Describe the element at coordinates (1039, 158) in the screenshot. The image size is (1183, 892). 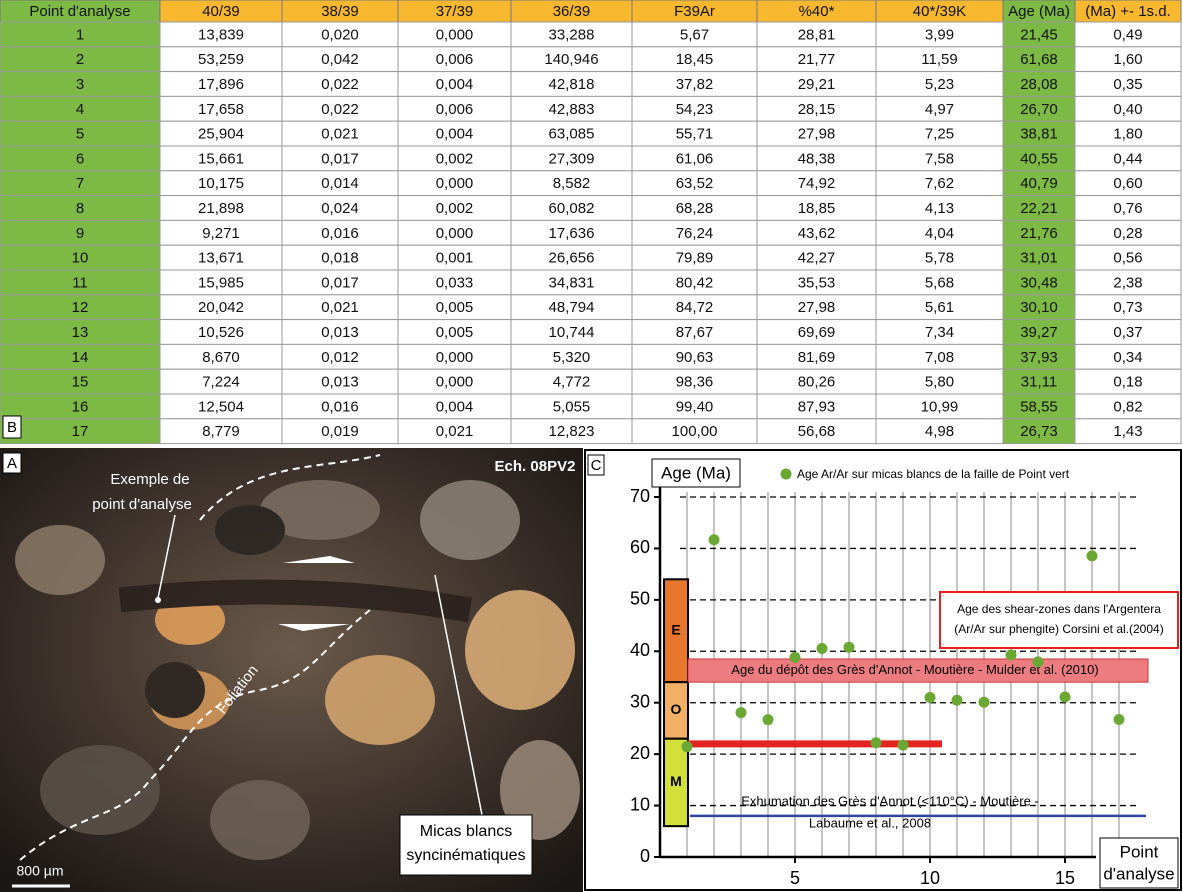
I see `cell-text: 40,55` at that location.